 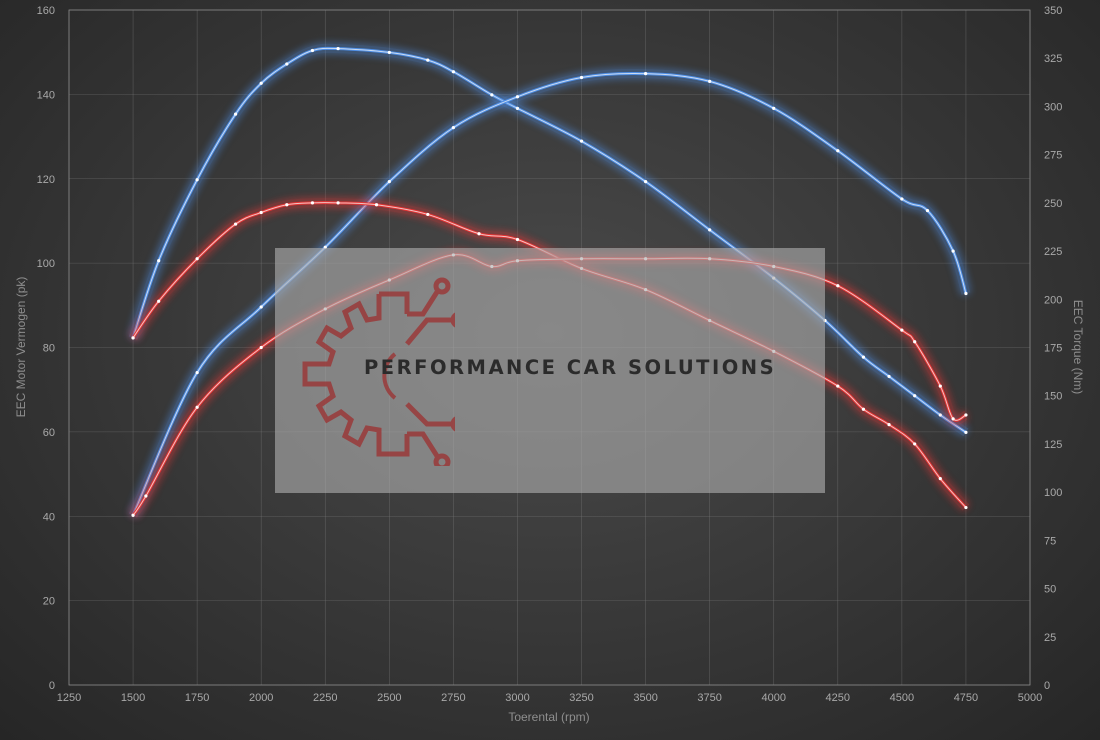 What do you see at coordinates (548, 717) in the screenshot?
I see `x-axis-title: Toerental (rpm)` at bounding box center [548, 717].